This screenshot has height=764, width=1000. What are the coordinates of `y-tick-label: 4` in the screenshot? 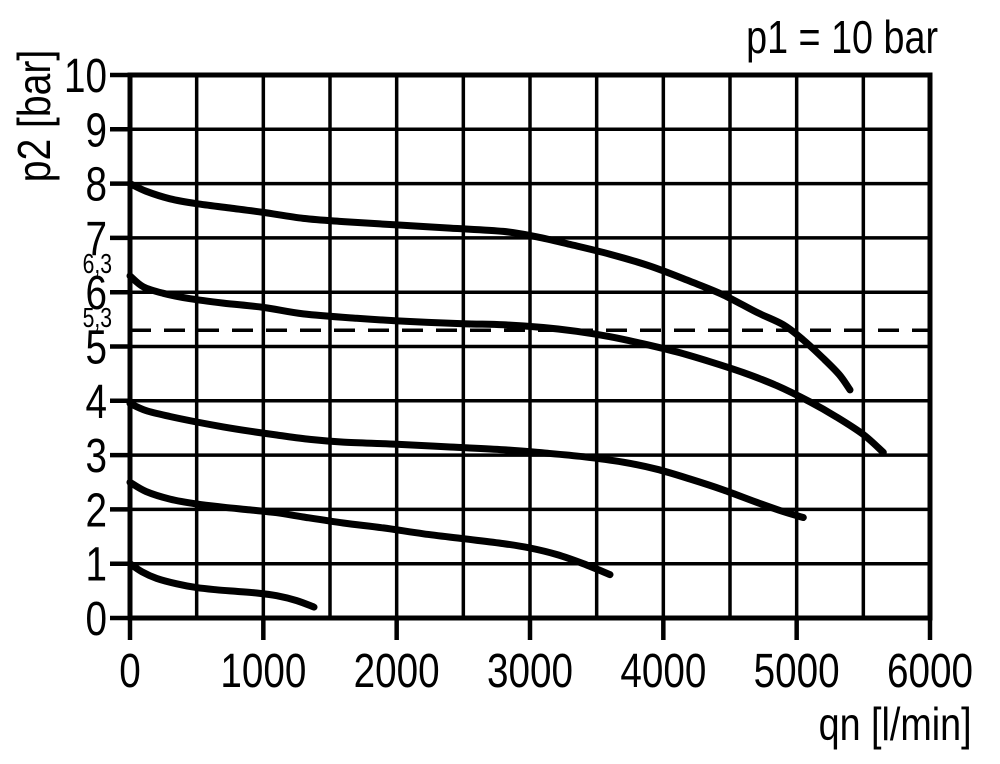 It's located at (97, 402).